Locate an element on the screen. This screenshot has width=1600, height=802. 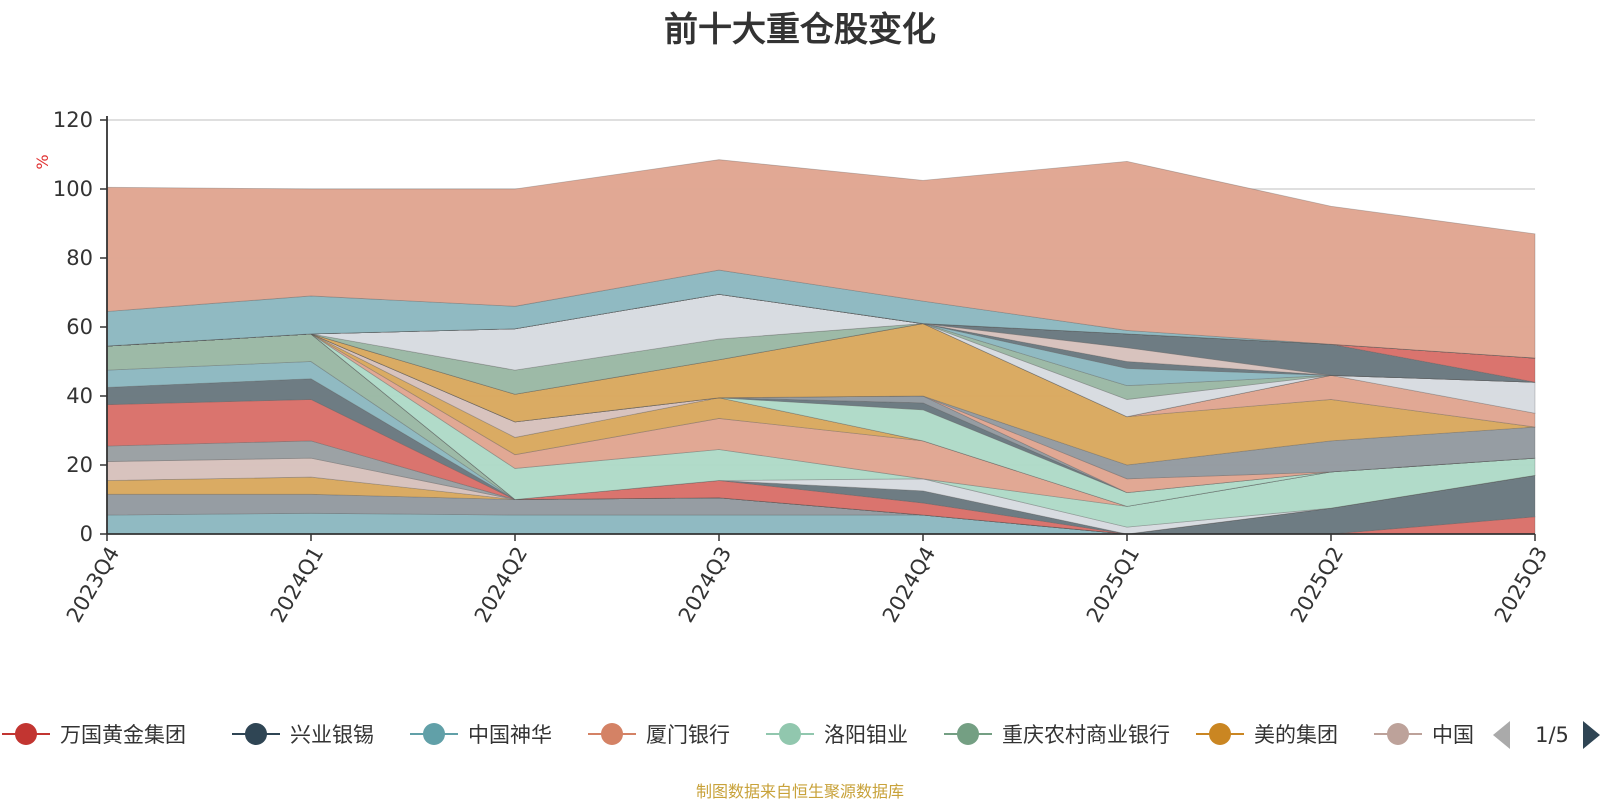
y-tick-label: 100 is located at coordinates (73, 189).